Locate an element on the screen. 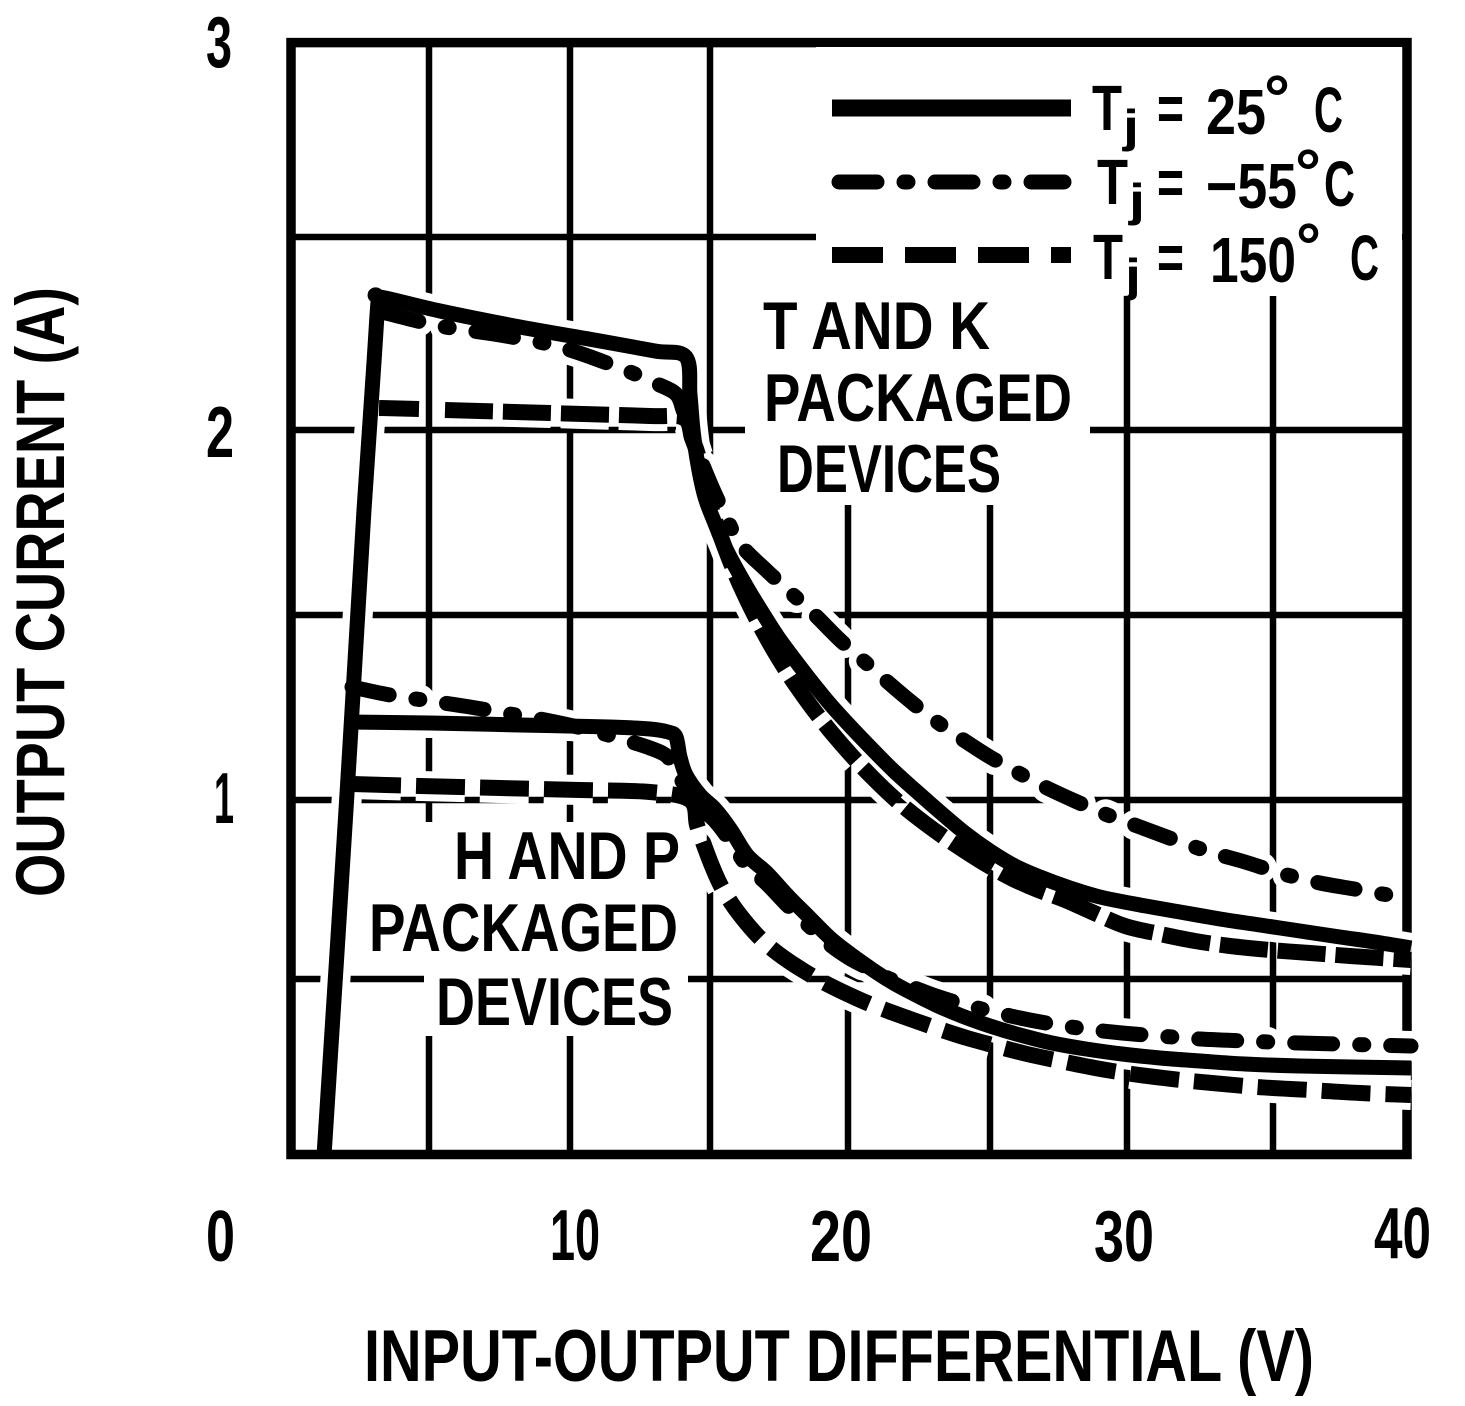  svg-text: T AND K is located at coordinates (876, 326).